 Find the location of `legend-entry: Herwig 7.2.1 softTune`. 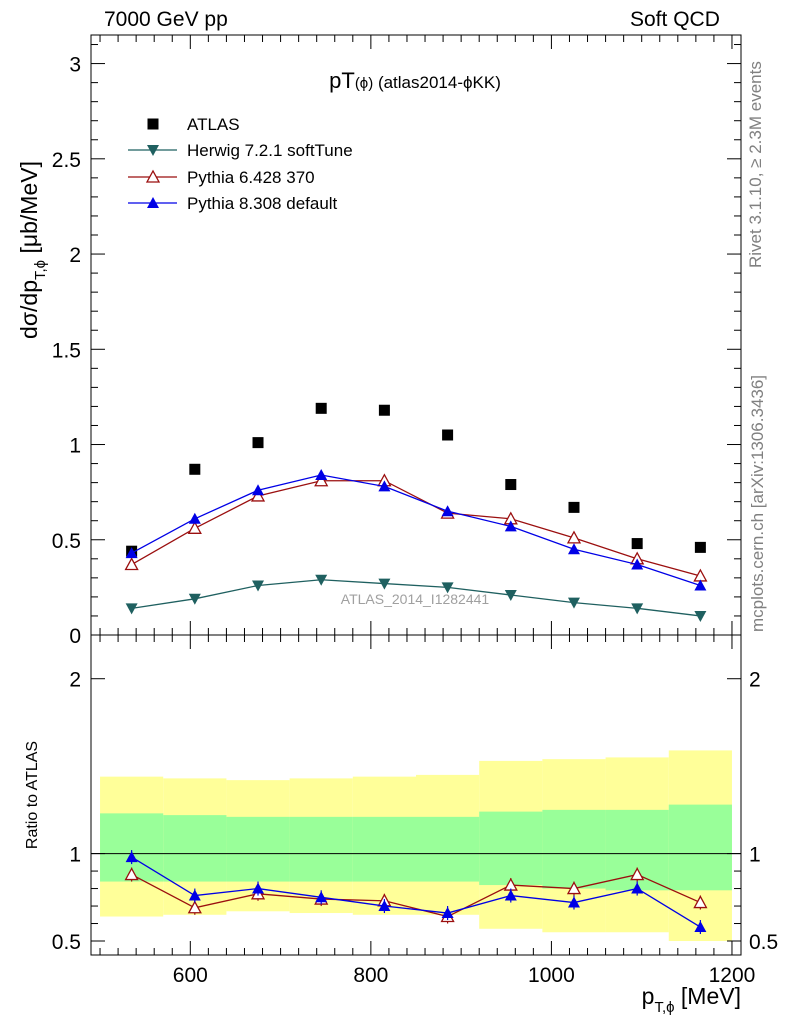

legend-entry: Herwig 7.2.1 softTune is located at coordinates (240, 150).